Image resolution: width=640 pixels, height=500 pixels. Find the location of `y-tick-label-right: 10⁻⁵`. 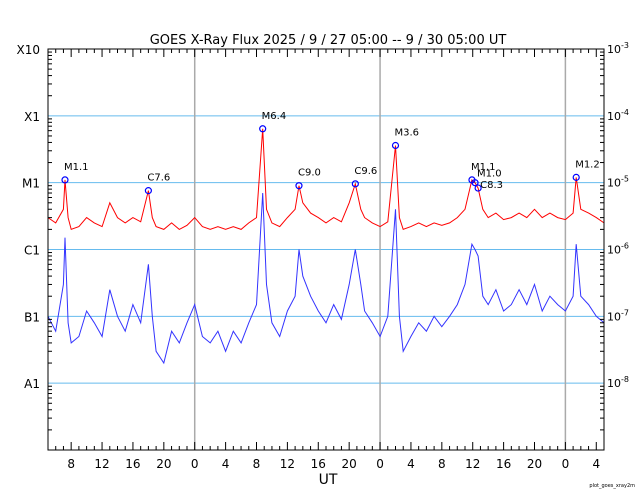

y-tick-label-right: 10⁻⁵ is located at coordinates (618, 182).